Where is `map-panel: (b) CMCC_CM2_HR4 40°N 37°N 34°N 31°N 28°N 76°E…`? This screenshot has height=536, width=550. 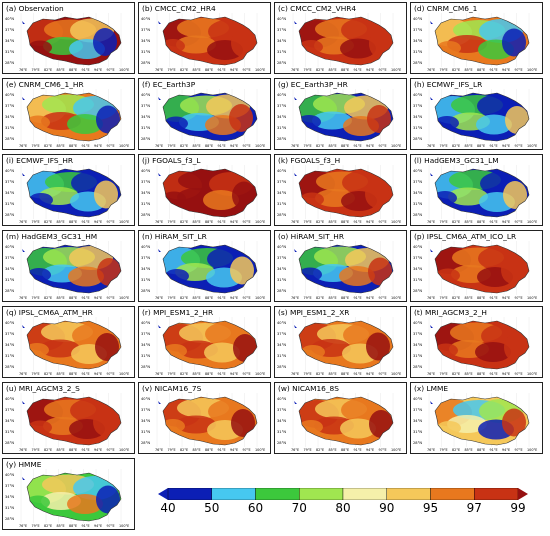 map-panel: (b) CMCC_CM2_HR4 40°N 37°N 34°N 31°N 28°N 76°E… is located at coordinates (204, 38).